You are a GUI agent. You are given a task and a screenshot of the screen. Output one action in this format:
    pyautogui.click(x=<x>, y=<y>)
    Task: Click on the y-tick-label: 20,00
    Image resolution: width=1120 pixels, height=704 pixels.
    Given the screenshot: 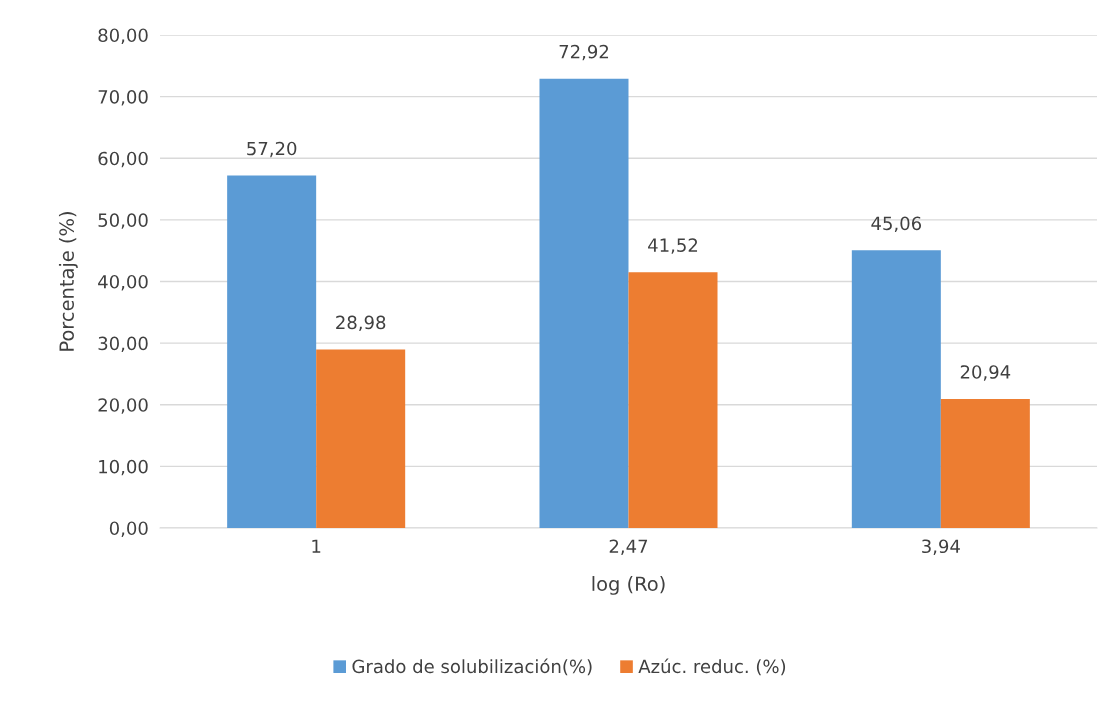 What is the action you would take?
    pyautogui.click(x=123, y=406)
    